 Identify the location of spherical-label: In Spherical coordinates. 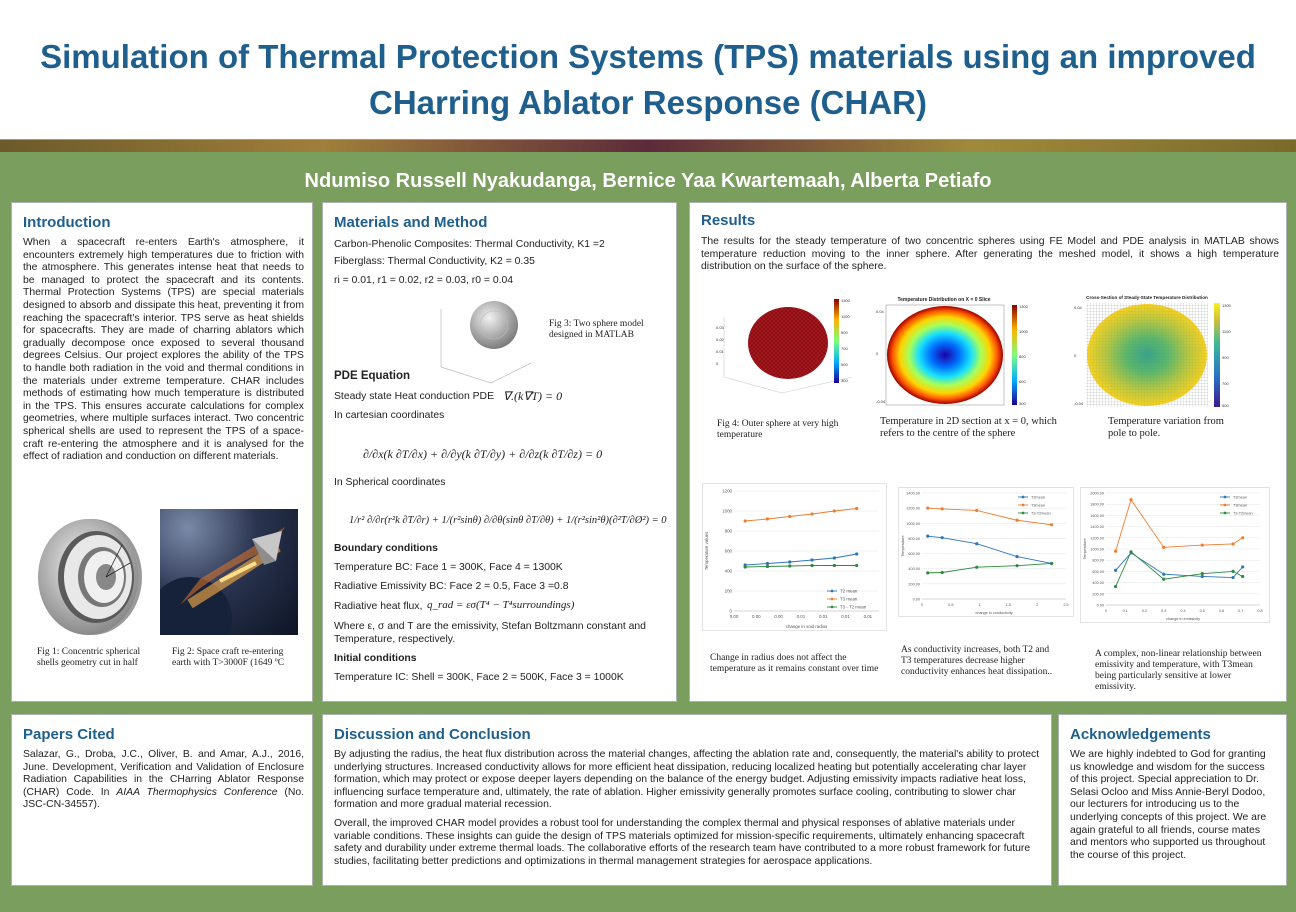
(390, 482).